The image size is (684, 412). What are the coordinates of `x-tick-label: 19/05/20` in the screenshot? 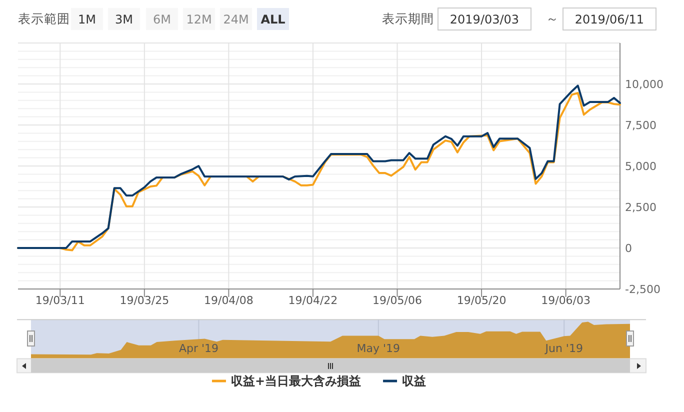 It's located at (481, 300).